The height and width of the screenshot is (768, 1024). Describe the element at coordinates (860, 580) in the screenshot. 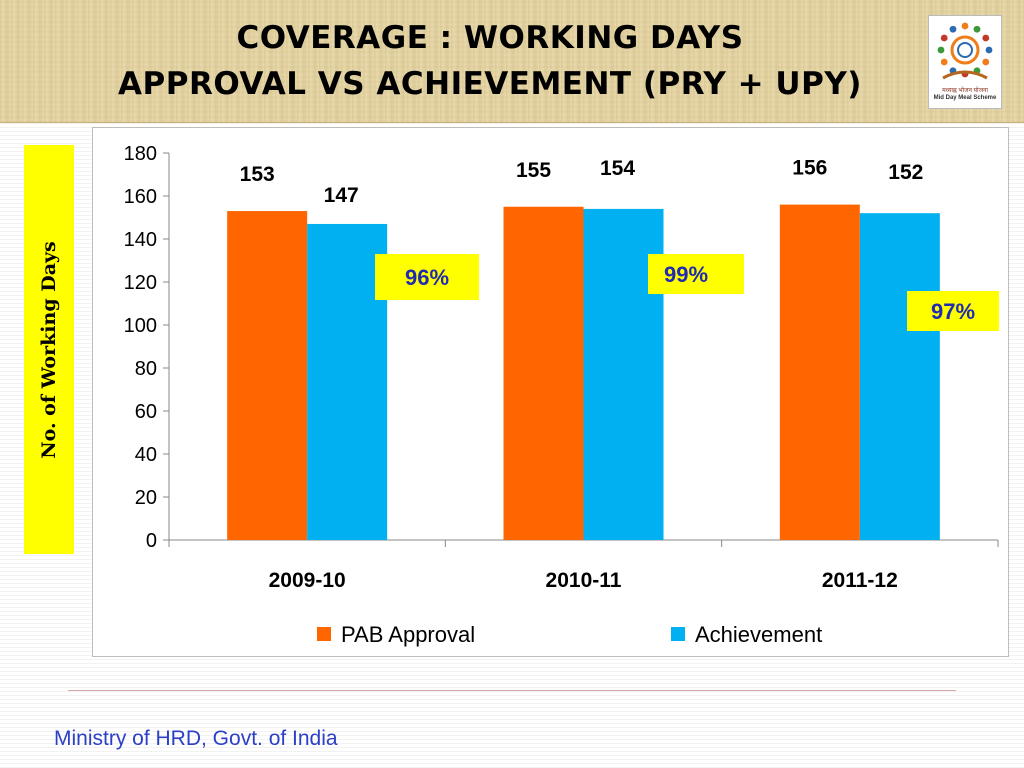

I see `x-category-label: 2011-12` at that location.